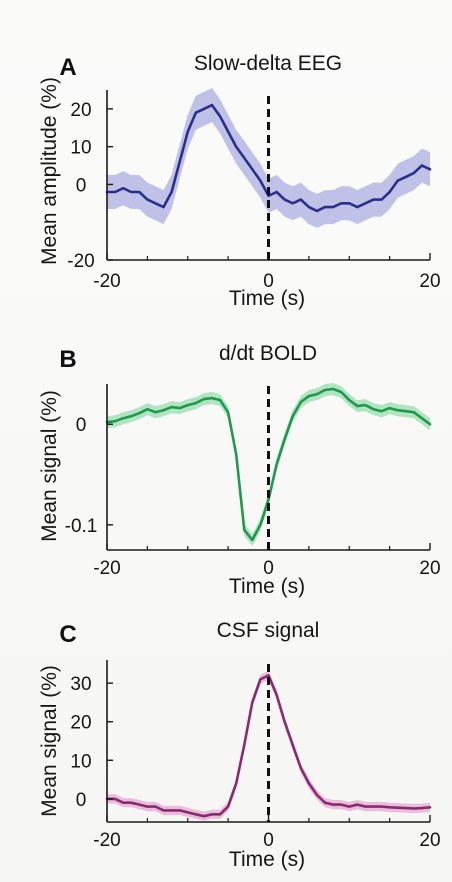 The height and width of the screenshot is (882, 452). Describe the element at coordinates (80, 761) in the screenshot. I see `y-tick-label: 10` at that location.